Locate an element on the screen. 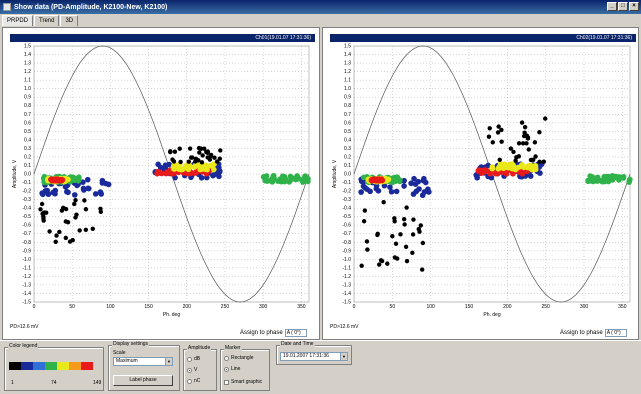 The image size is (641, 394). color-legend-max: 149 is located at coordinates (97, 383).